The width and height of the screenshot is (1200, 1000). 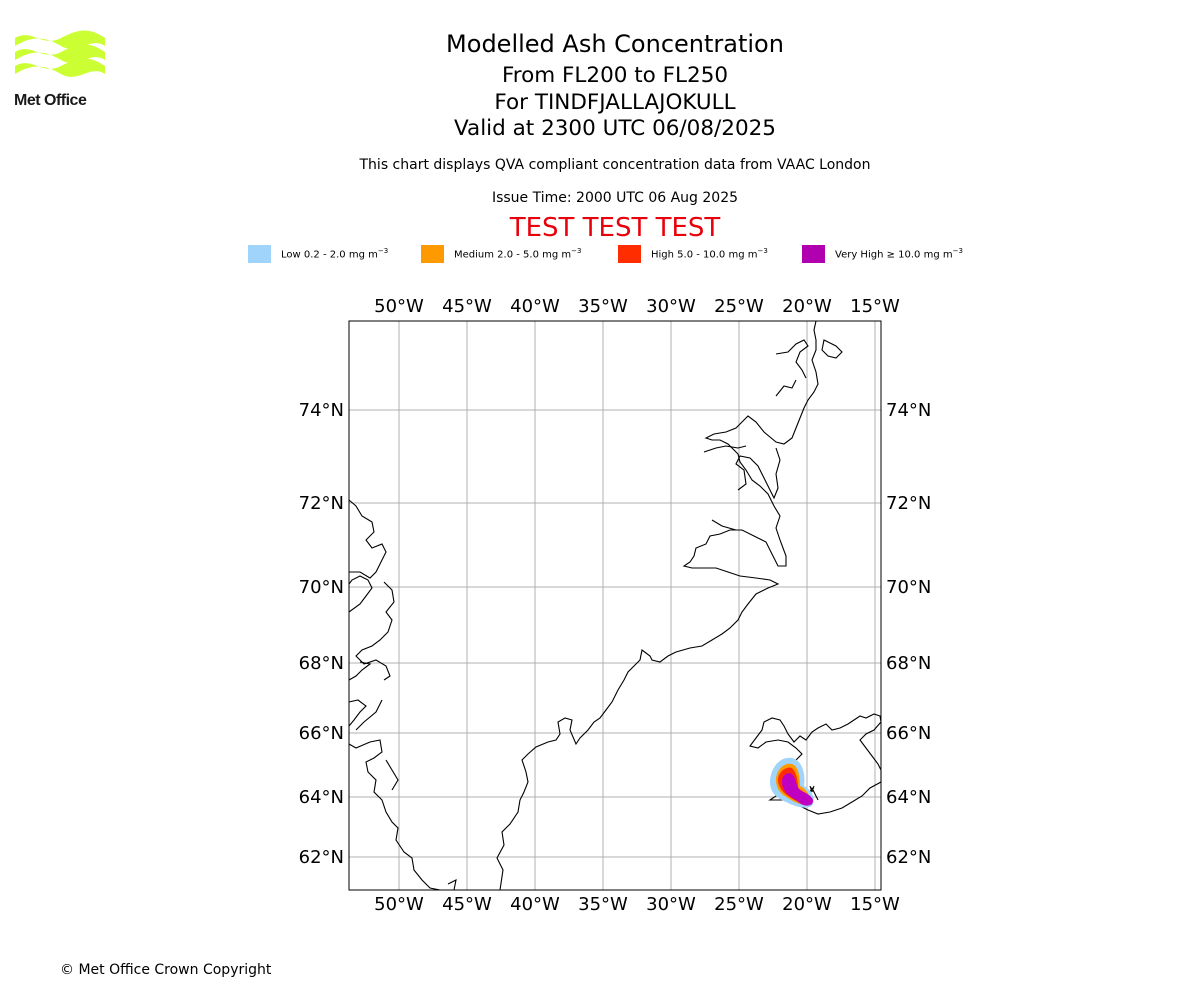 I want to click on lat-label-right: 62°N, so click(x=908, y=857).